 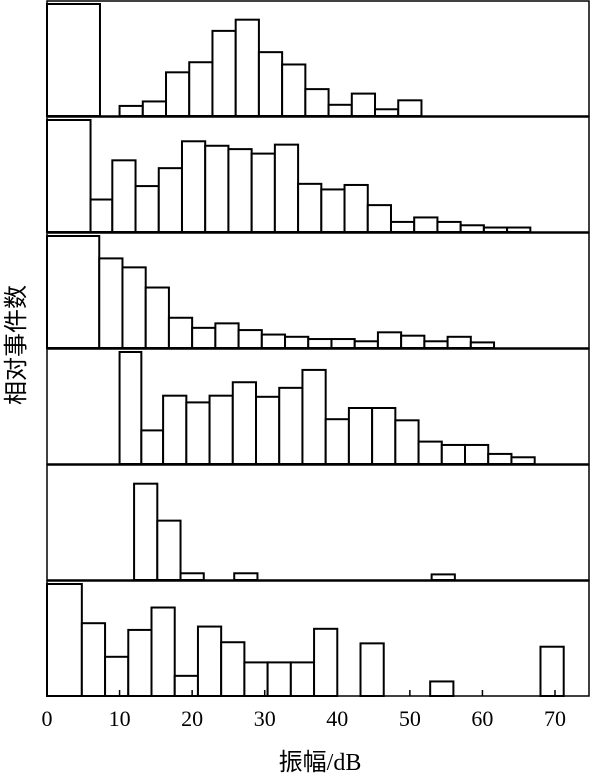 I want to click on x-axis-label: 振幅/dB, so click(x=320, y=762).